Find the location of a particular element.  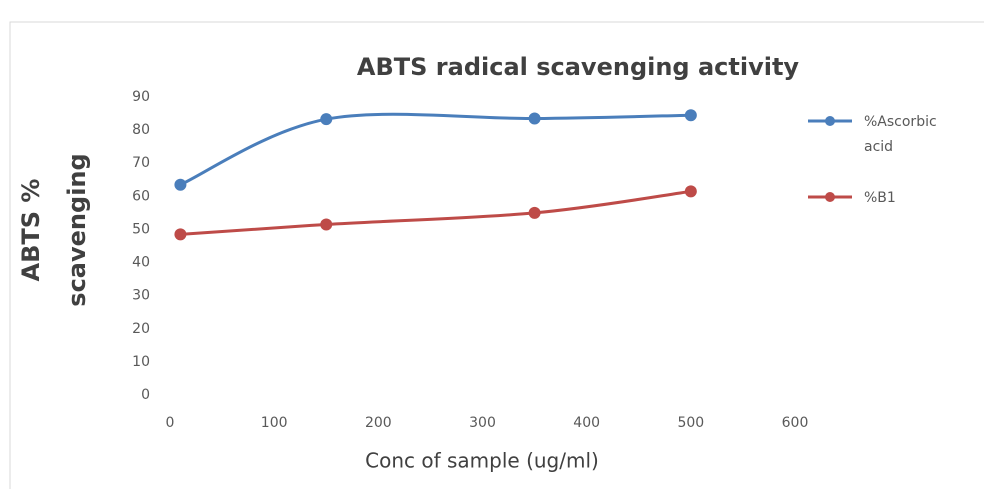

x-tick-label: 400 is located at coordinates (586, 423).